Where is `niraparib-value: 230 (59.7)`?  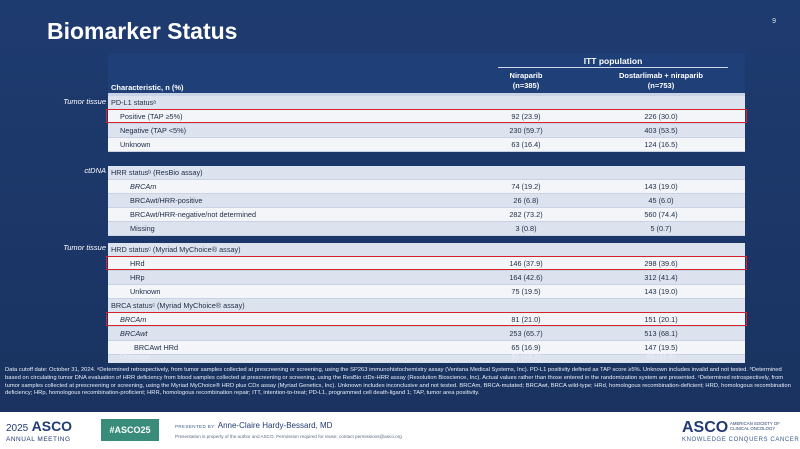 niraparib-value: 230 (59.7) is located at coordinates (526, 130).